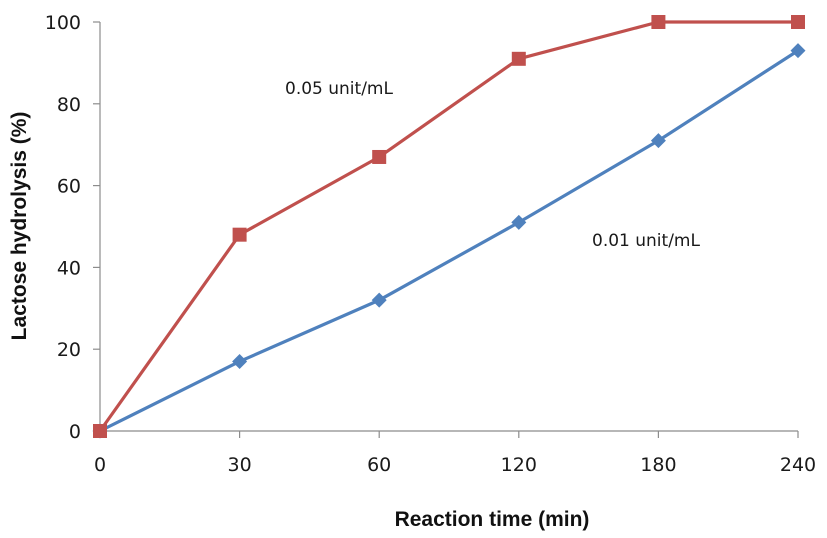 The image size is (827, 538). What do you see at coordinates (658, 465) in the screenshot?
I see `x-tick-label: 180` at bounding box center [658, 465].